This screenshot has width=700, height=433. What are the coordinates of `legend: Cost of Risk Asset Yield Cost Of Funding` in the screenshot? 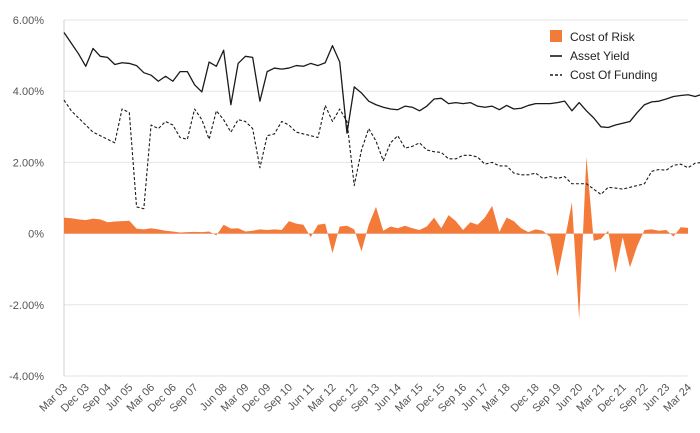 It's located at (603, 56).